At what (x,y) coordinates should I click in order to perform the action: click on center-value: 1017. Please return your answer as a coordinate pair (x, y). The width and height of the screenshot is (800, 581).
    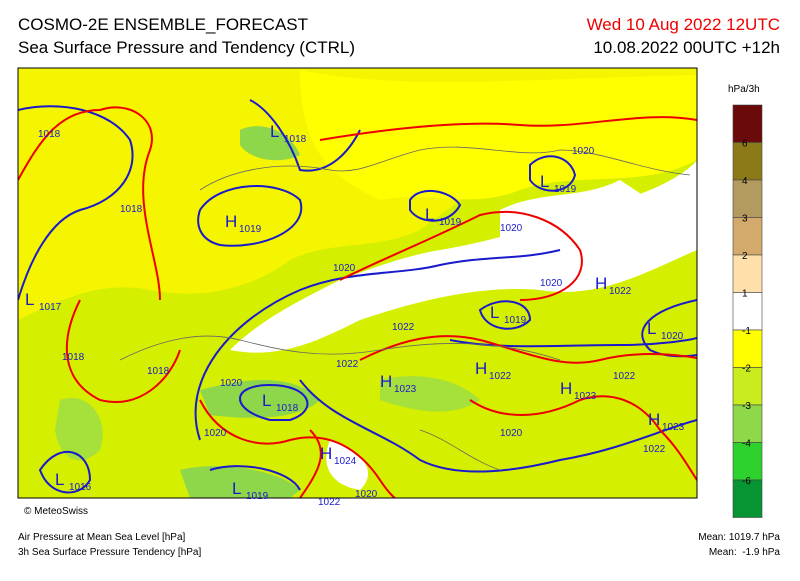
    Looking at the image, I should click on (50, 307).